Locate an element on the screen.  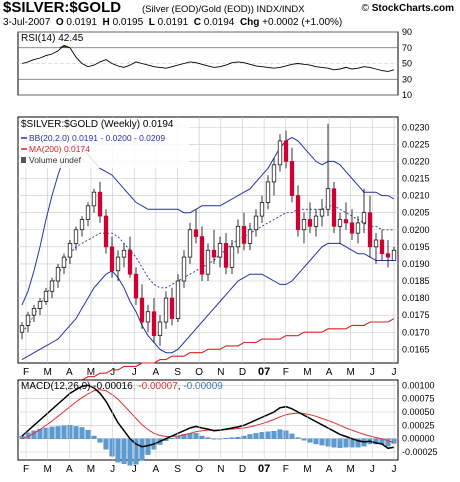
price-tick-label: 0.0195 is located at coordinates (416, 247).